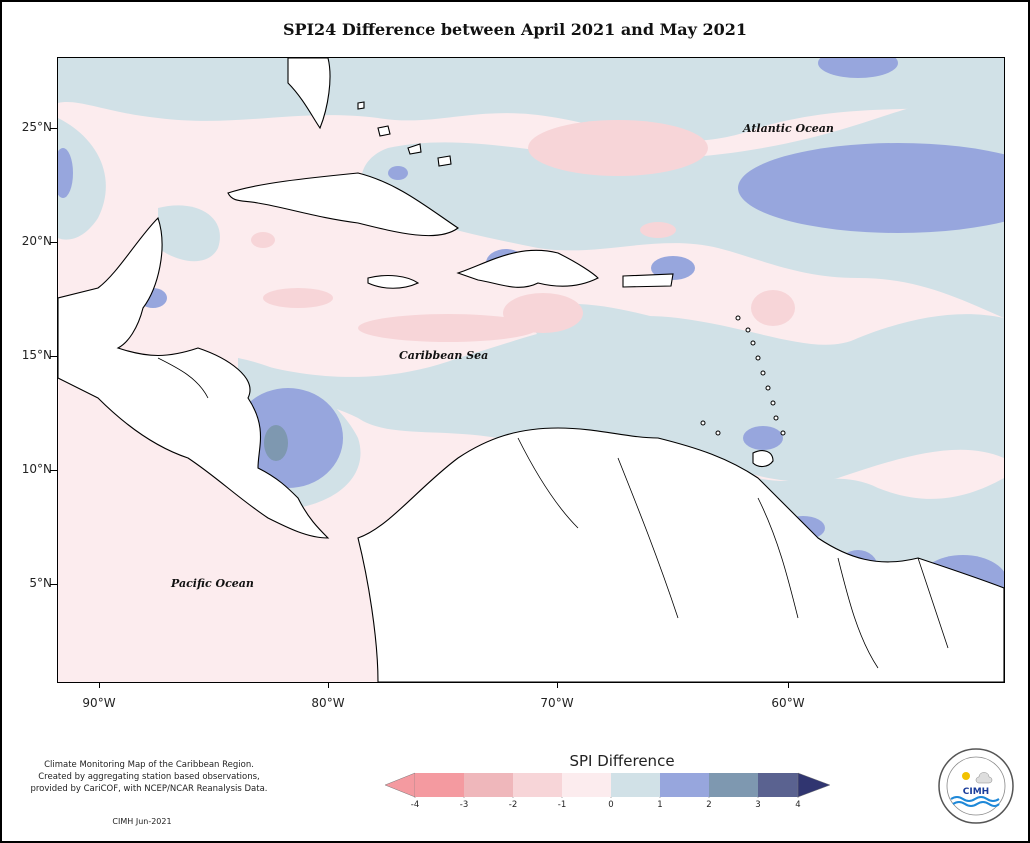 This screenshot has width=1030, height=843. What do you see at coordinates (513, 805) in the screenshot?
I see `legend-tick-label: -2` at bounding box center [513, 805].